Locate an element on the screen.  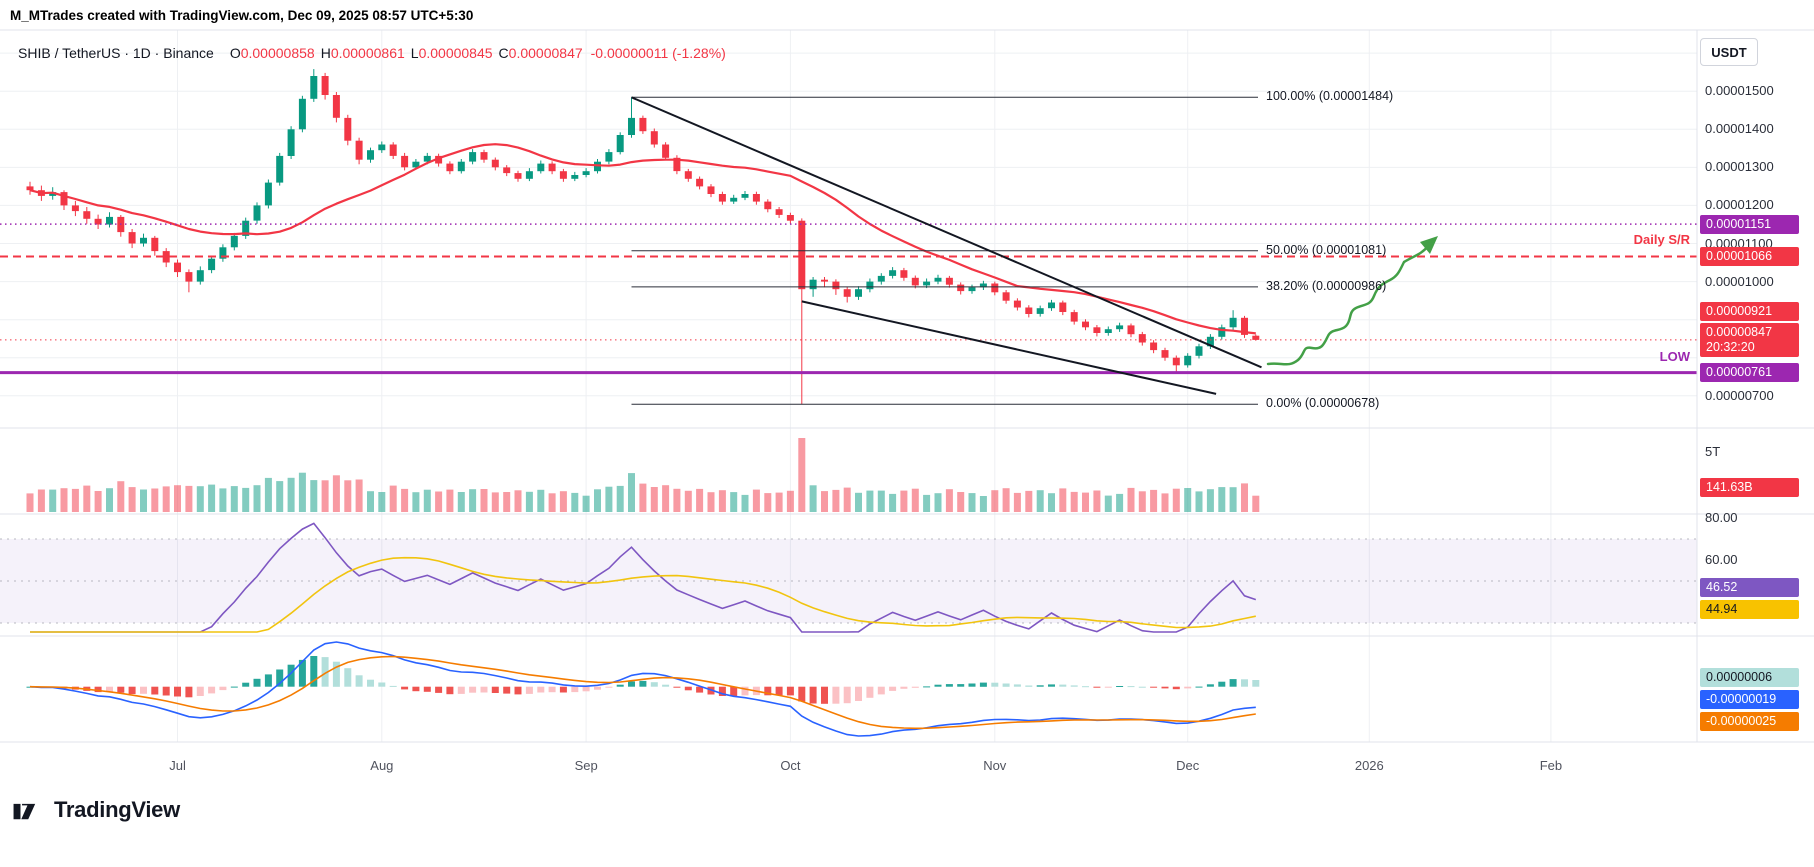
ohlc-low-label: L is located at coordinates (414, 53).